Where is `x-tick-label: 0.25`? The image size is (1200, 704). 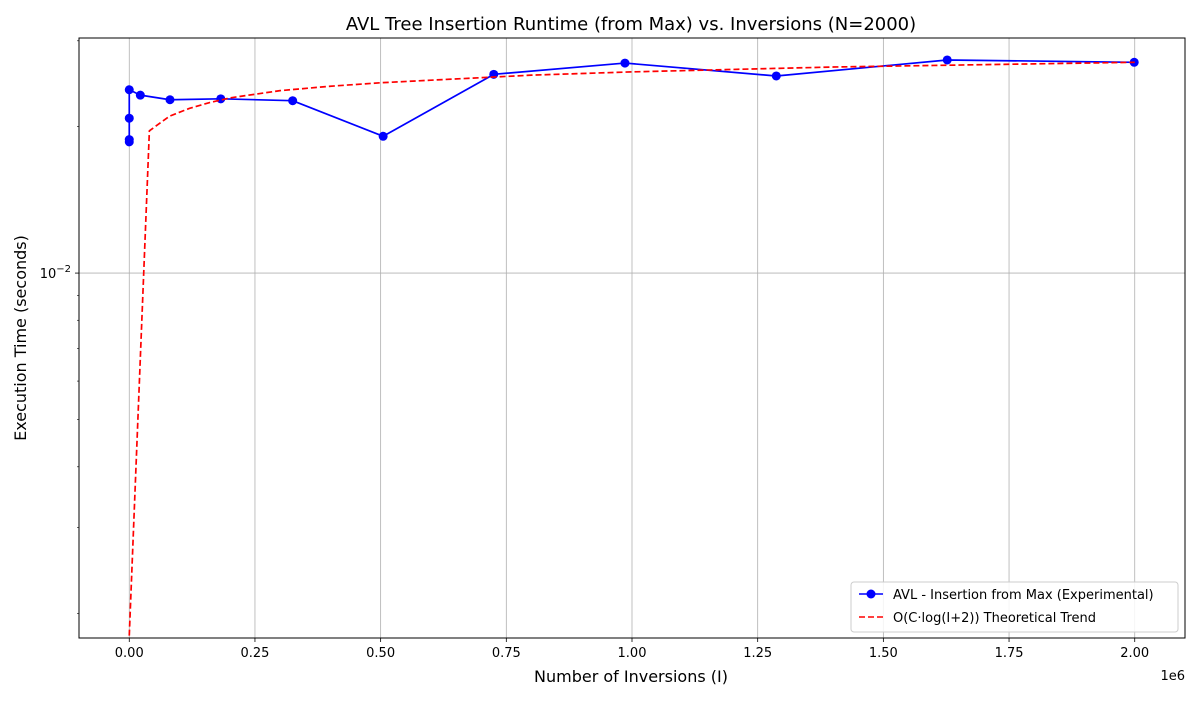
x-tick-label: 0.25 is located at coordinates (254, 653).